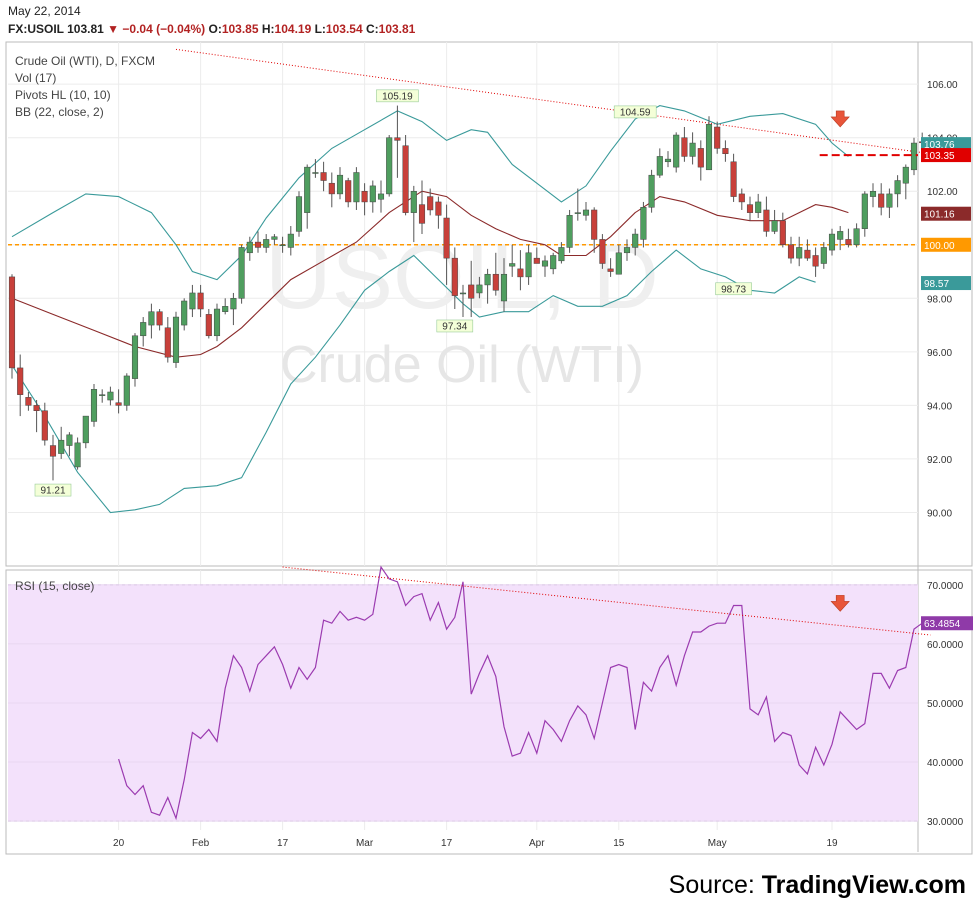 The height and width of the screenshot is (910, 980). I want to click on resistance-trendline, so click(553, 101).